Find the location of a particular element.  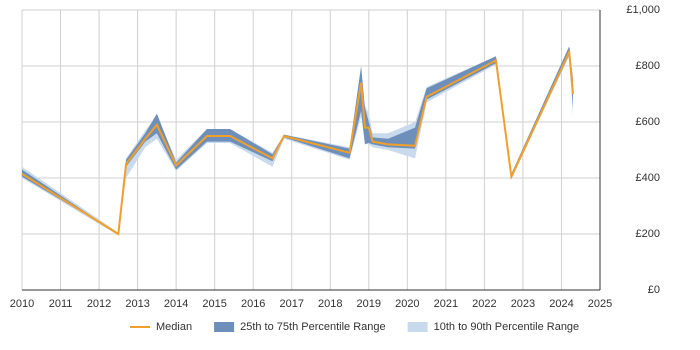

legend-label: 10th to 90th Percentile Range is located at coordinates (507, 327).